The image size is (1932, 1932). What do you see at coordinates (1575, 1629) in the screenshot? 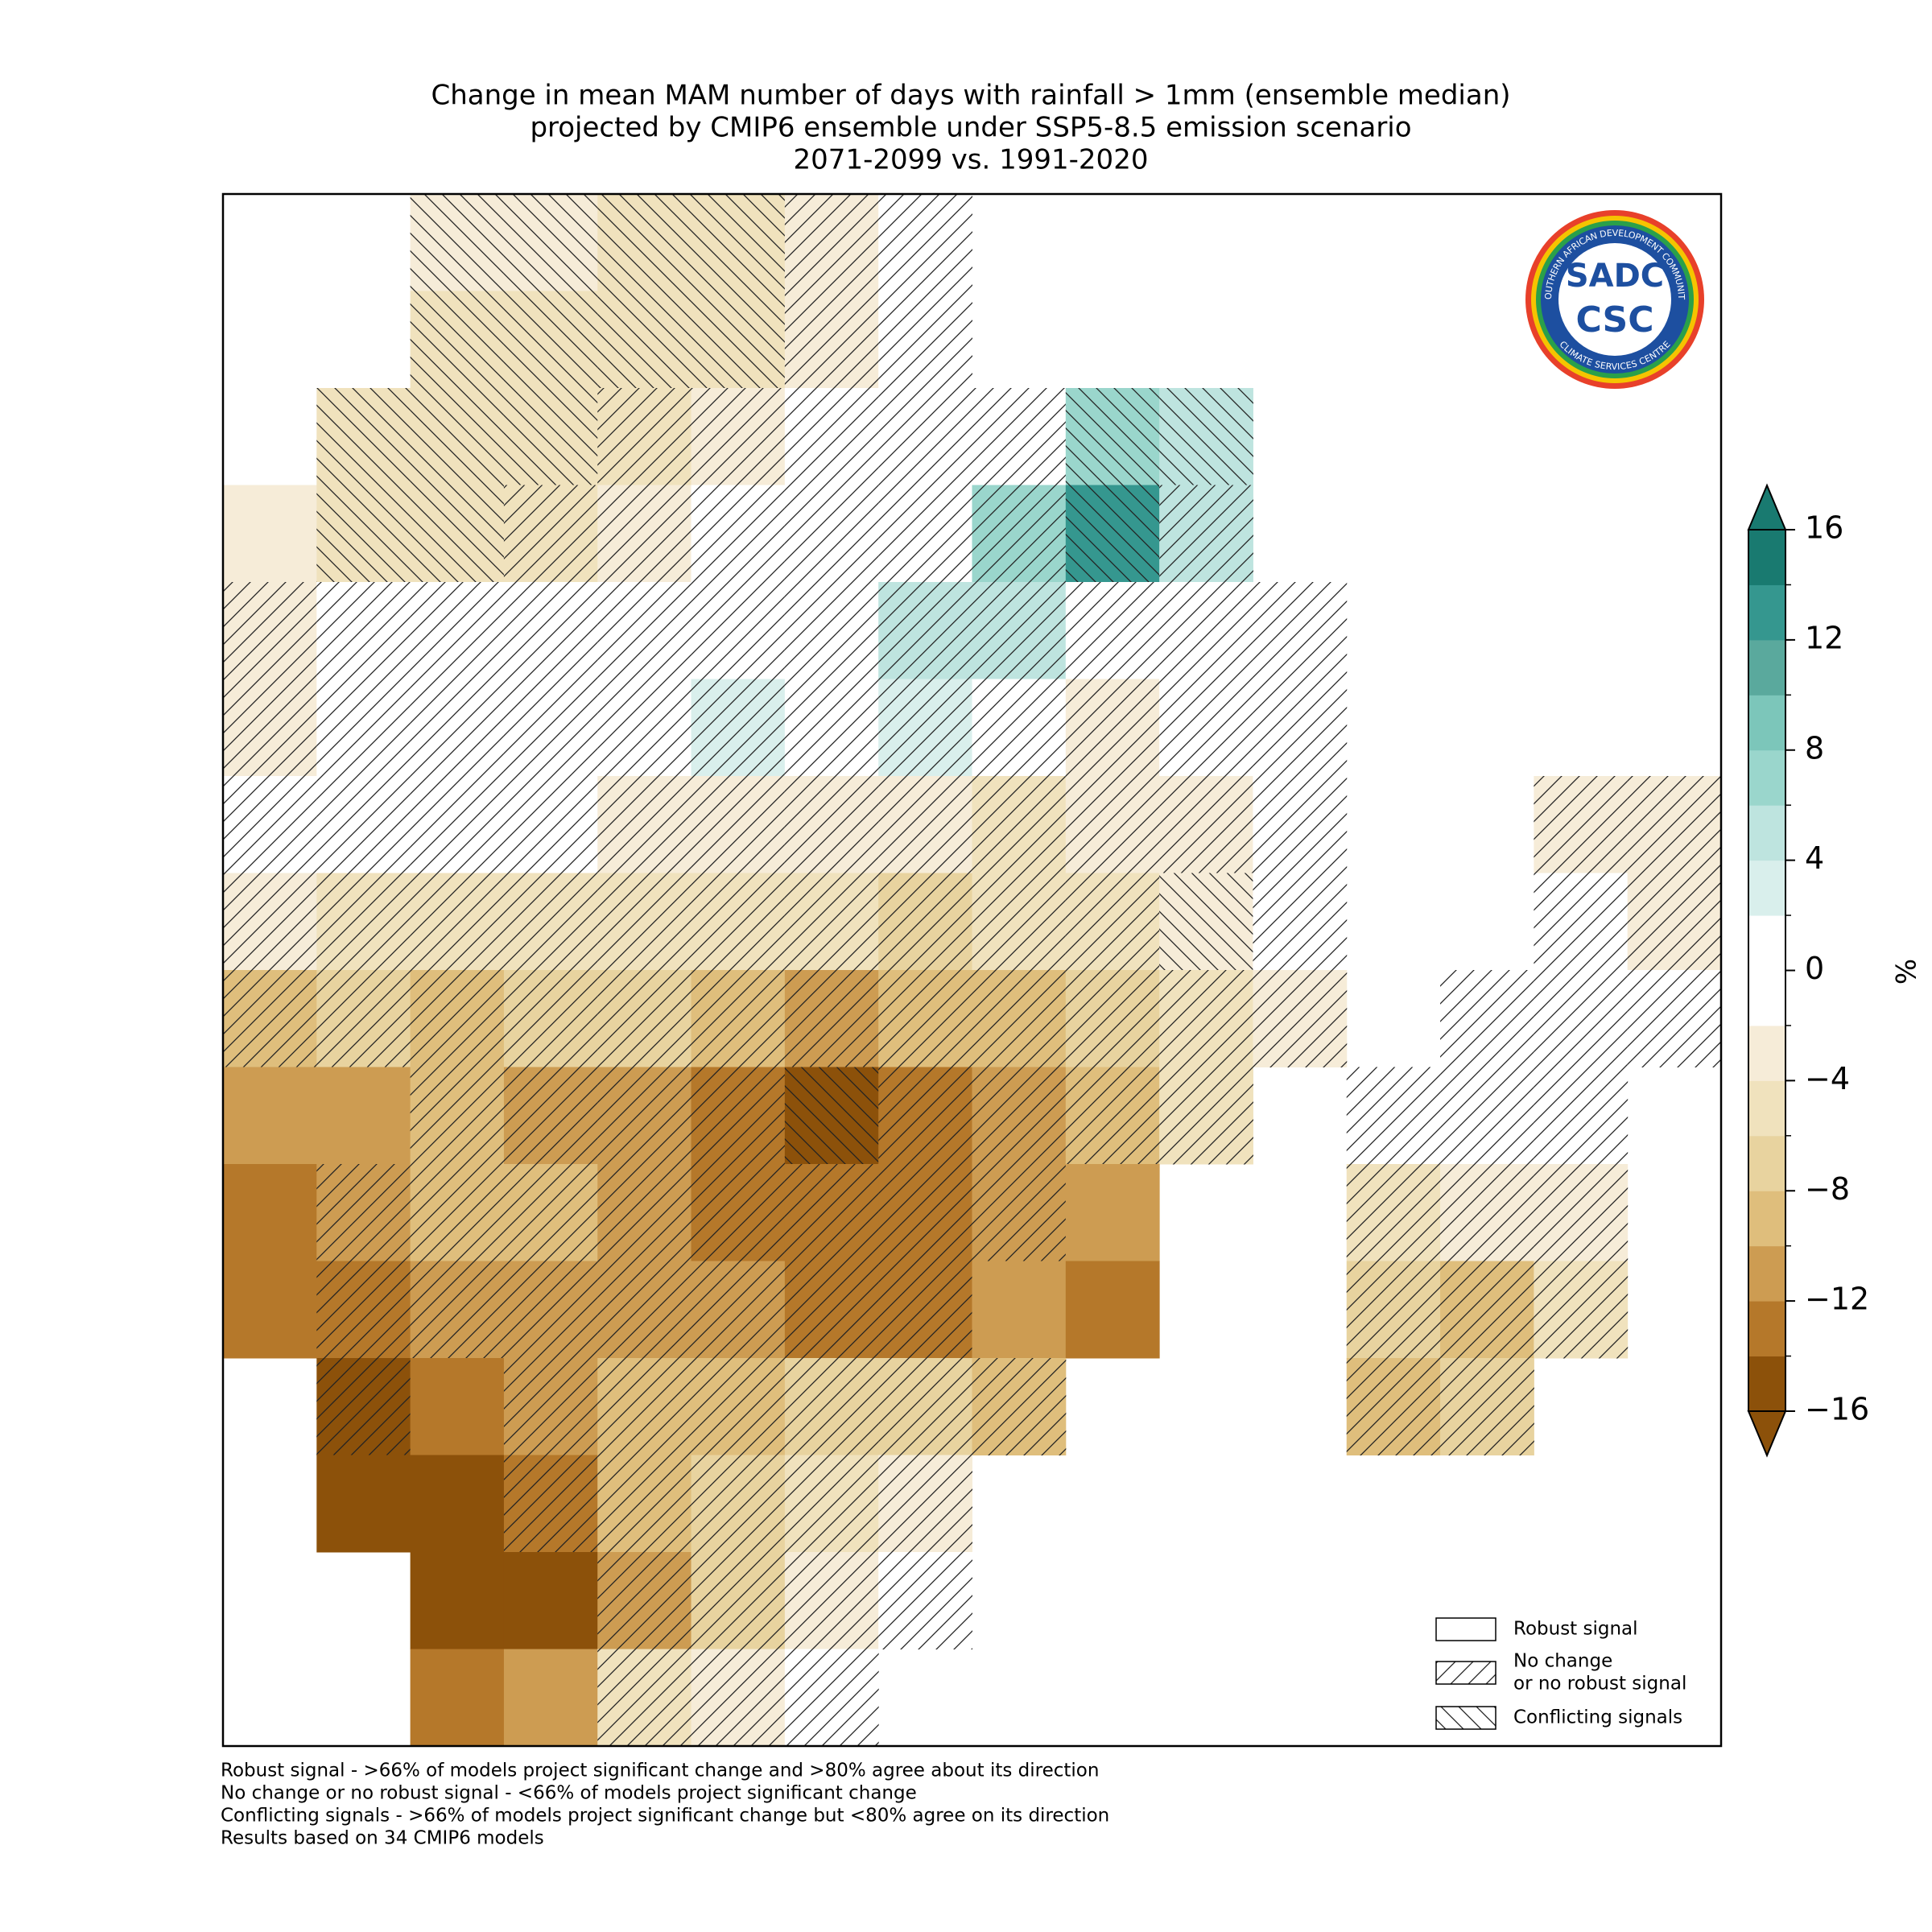
I see `legend-label: Robust signal` at bounding box center [1575, 1629].